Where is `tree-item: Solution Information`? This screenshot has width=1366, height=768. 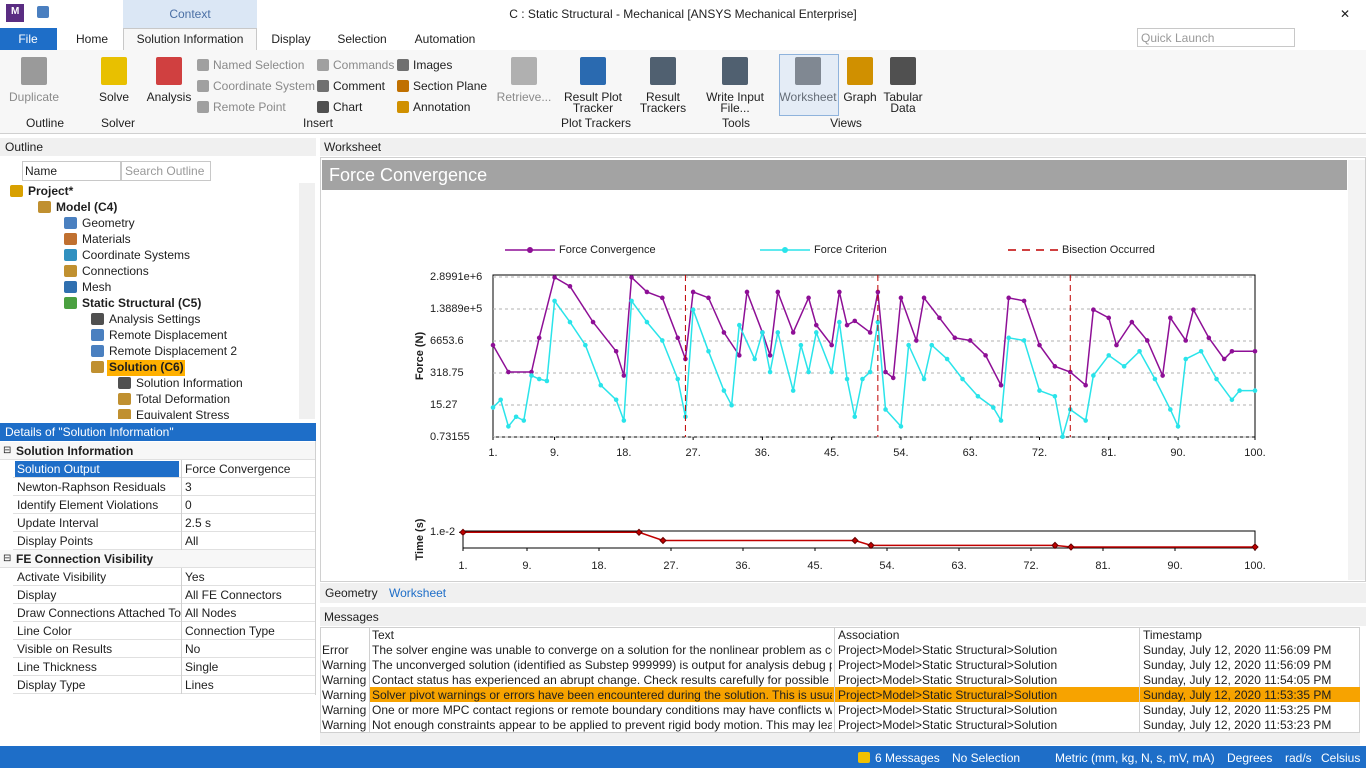 tree-item: Solution Information is located at coordinates (189, 383).